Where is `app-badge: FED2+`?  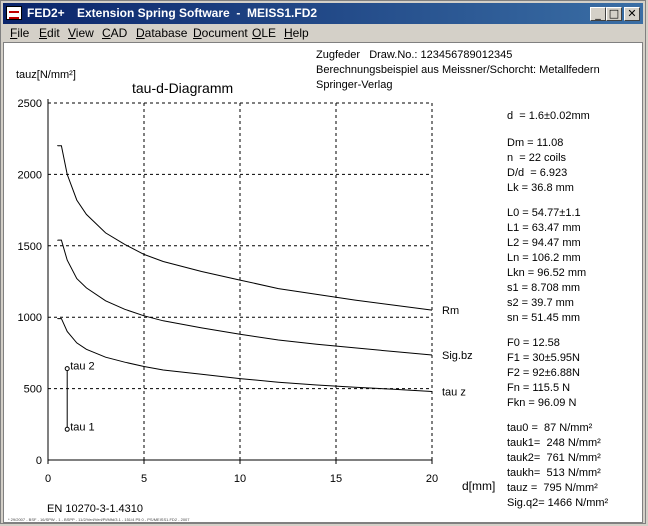 app-badge: FED2+ is located at coordinates (46, 13).